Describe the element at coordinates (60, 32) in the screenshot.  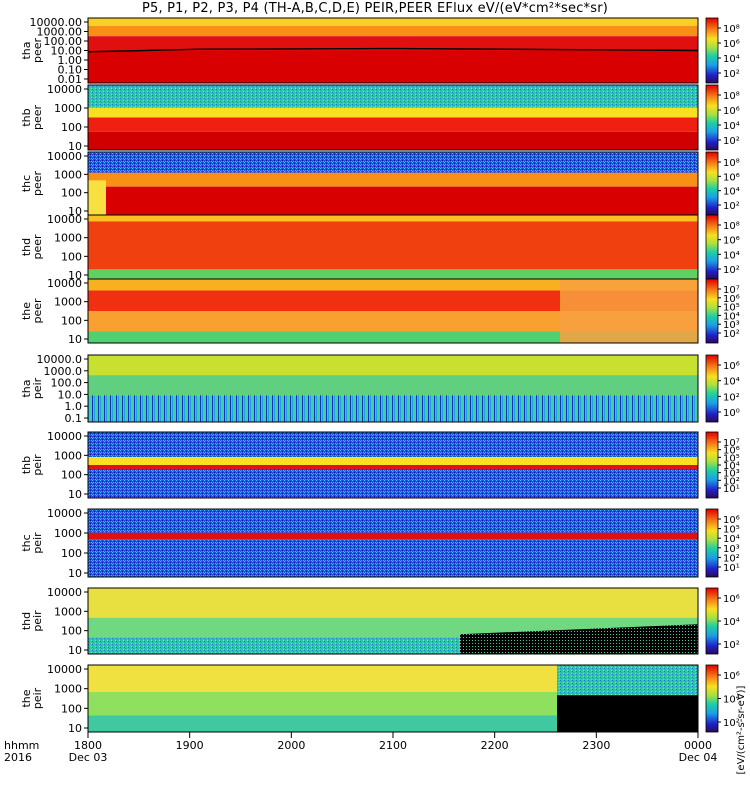
I see `y-tick-label: 1000.00` at that location.